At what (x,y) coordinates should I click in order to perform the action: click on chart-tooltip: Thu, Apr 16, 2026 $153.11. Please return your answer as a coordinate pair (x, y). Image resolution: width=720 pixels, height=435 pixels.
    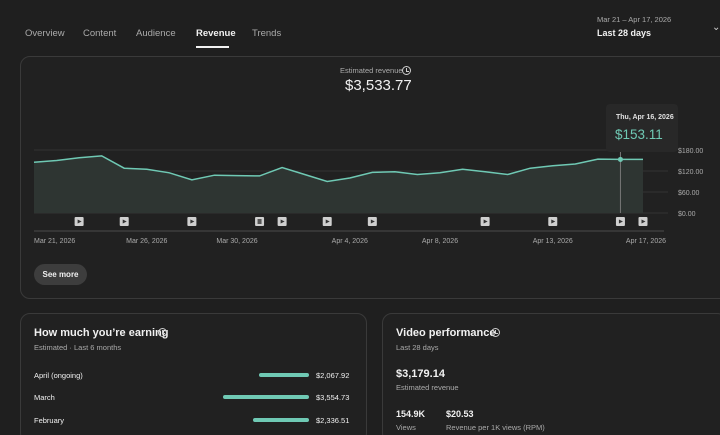
    Looking at the image, I should click on (642, 128).